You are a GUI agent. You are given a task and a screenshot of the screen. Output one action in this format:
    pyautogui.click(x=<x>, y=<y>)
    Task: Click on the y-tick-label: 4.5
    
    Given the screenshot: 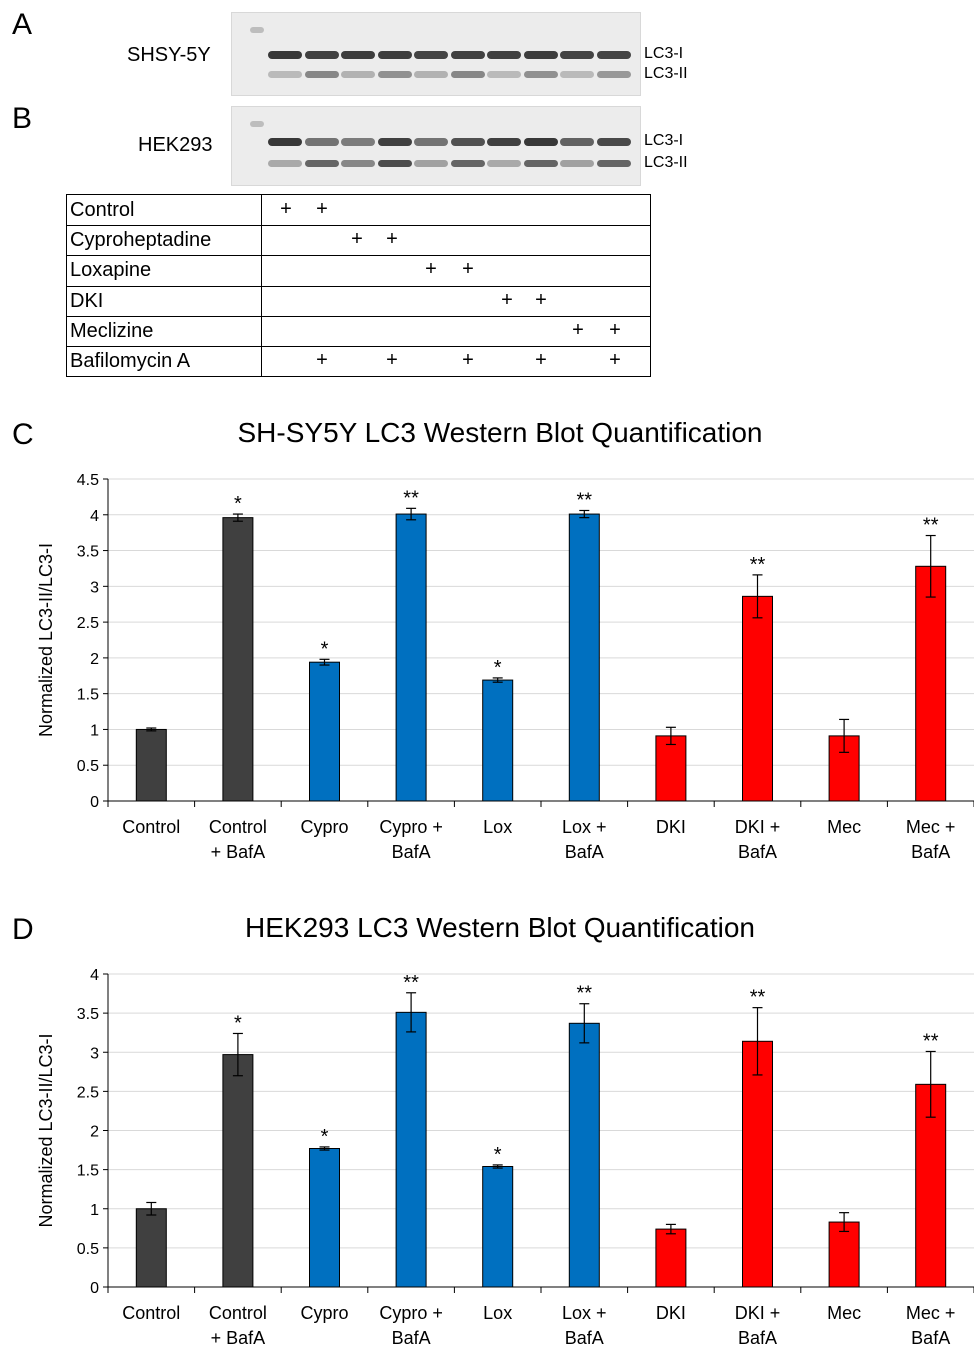 What is the action you would take?
    pyautogui.click(x=88, y=480)
    